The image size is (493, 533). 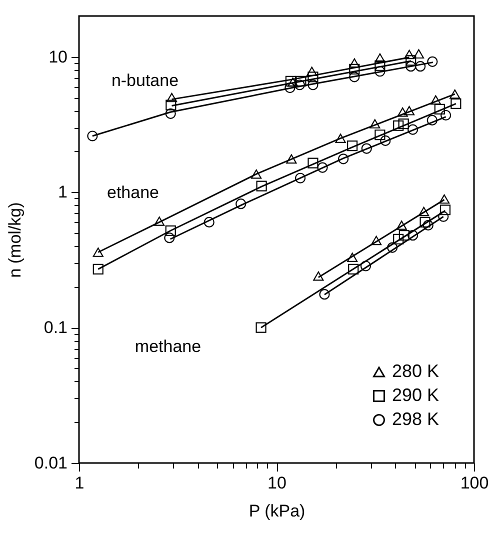 What do you see at coordinates (145, 80) in the screenshot?
I see `annotation: n-butane` at bounding box center [145, 80].